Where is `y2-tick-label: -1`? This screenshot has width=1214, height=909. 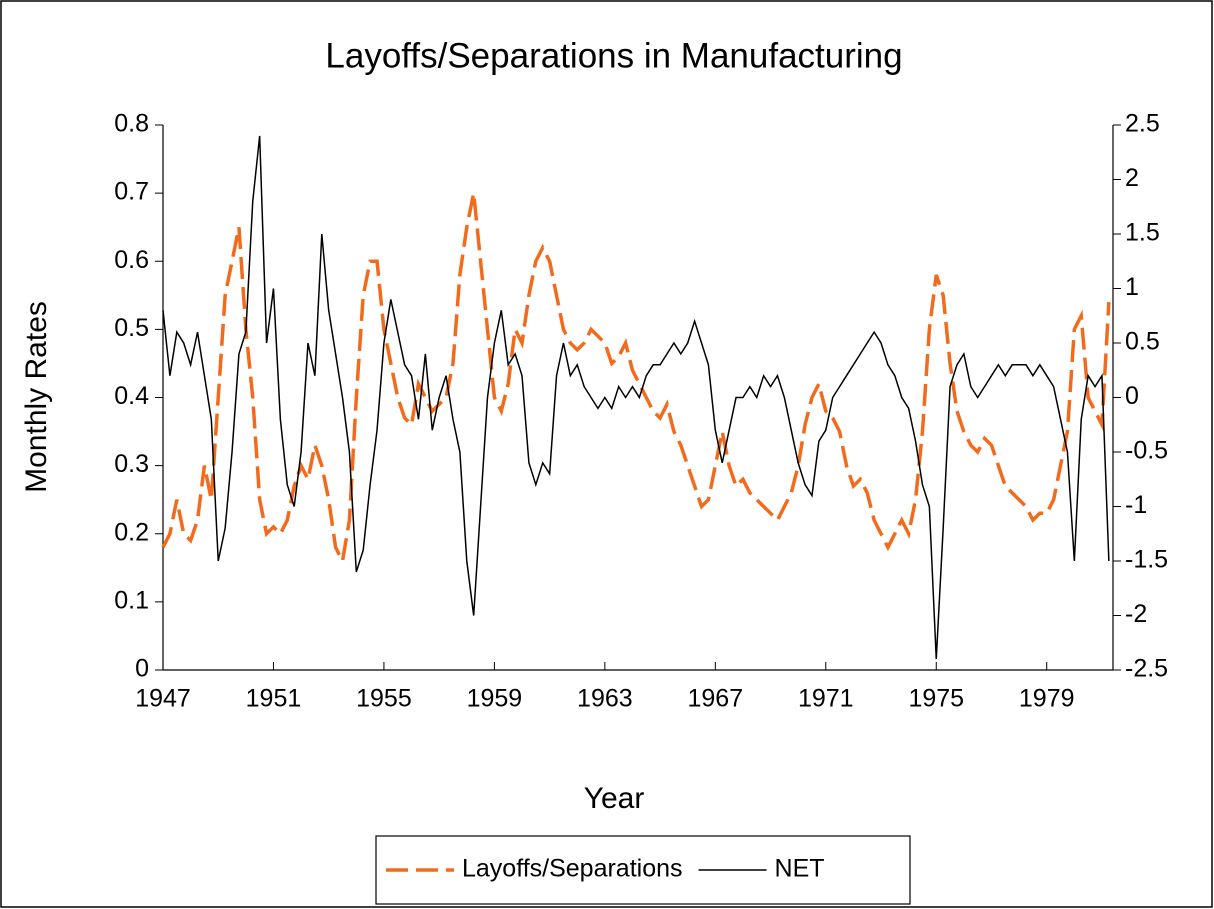
y2-tick-label: -1 is located at coordinates (1136, 505).